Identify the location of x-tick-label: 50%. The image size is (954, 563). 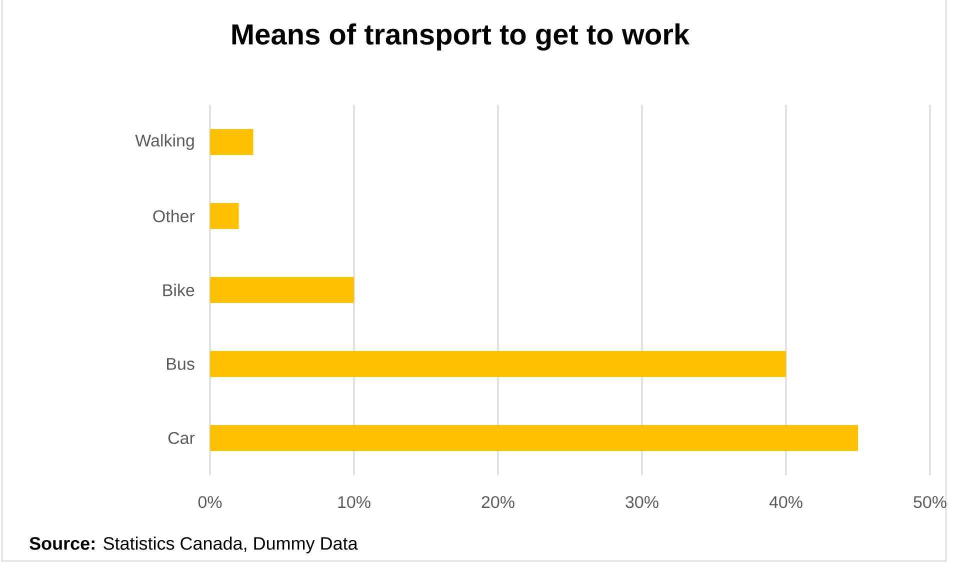
(930, 502).